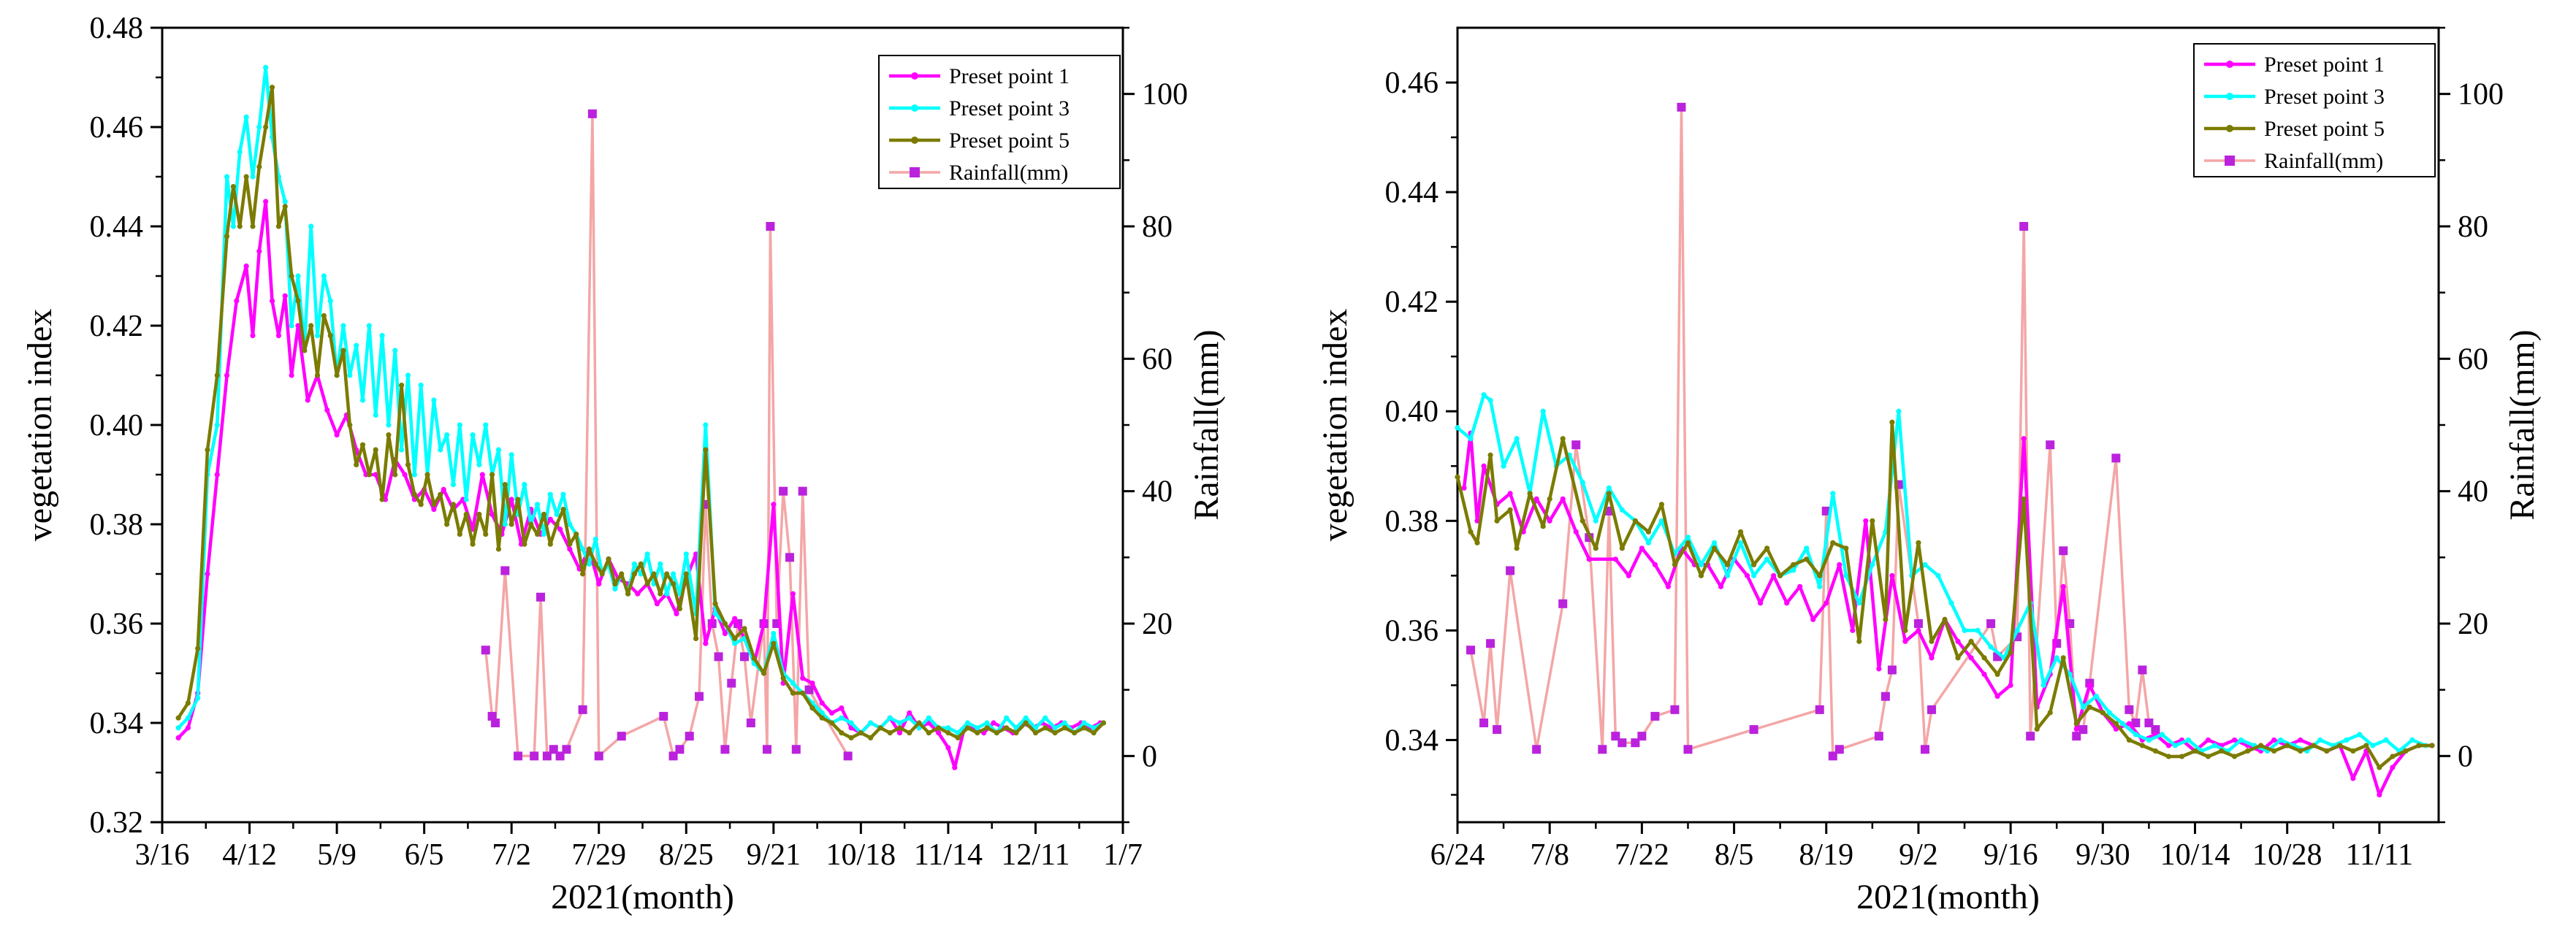 The width and height of the screenshot is (2576, 950). I want to click on x-tick-label: 9/21, so click(774, 855).